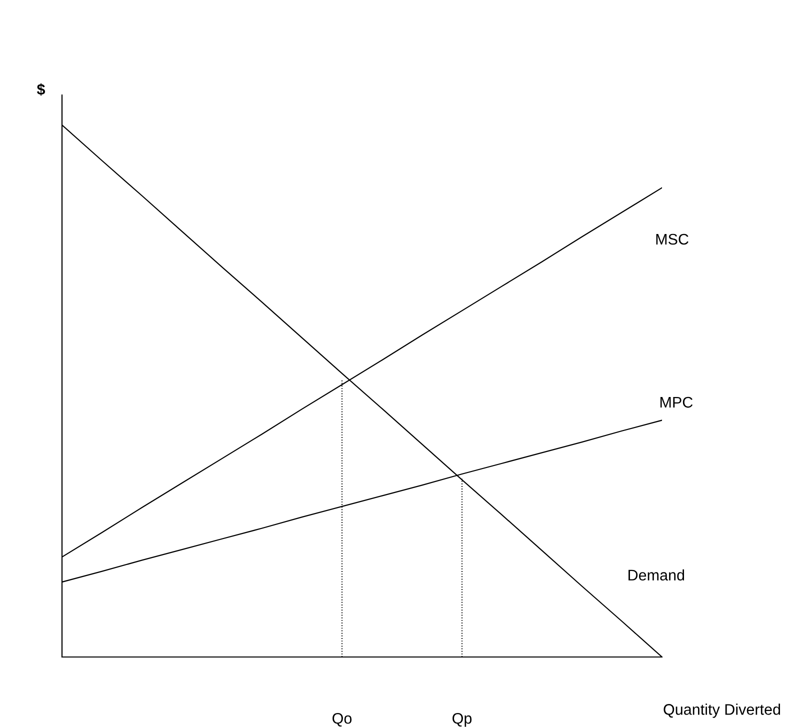 The image size is (803, 727). Describe the element at coordinates (672, 239) in the screenshot. I see `text: MSC` at that location.